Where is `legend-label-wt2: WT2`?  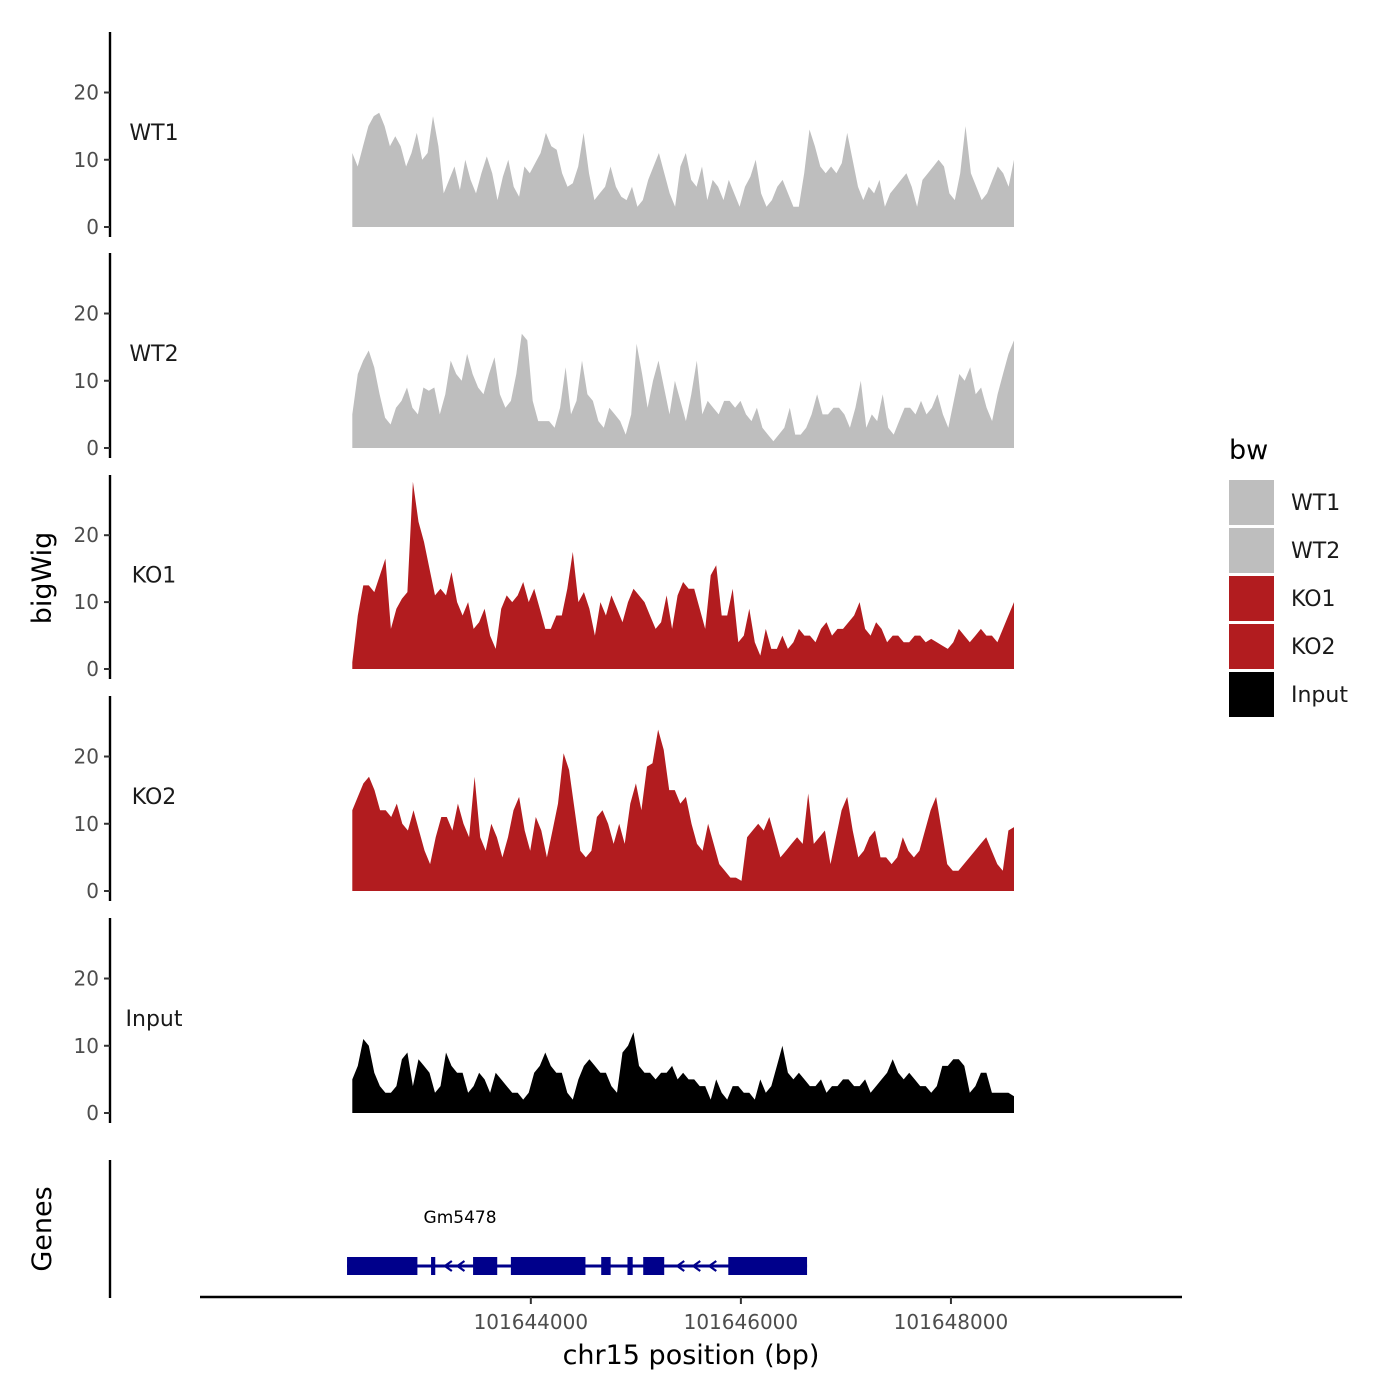
legend-label-wt2: WT2 is located at coordinates (1315, 551).